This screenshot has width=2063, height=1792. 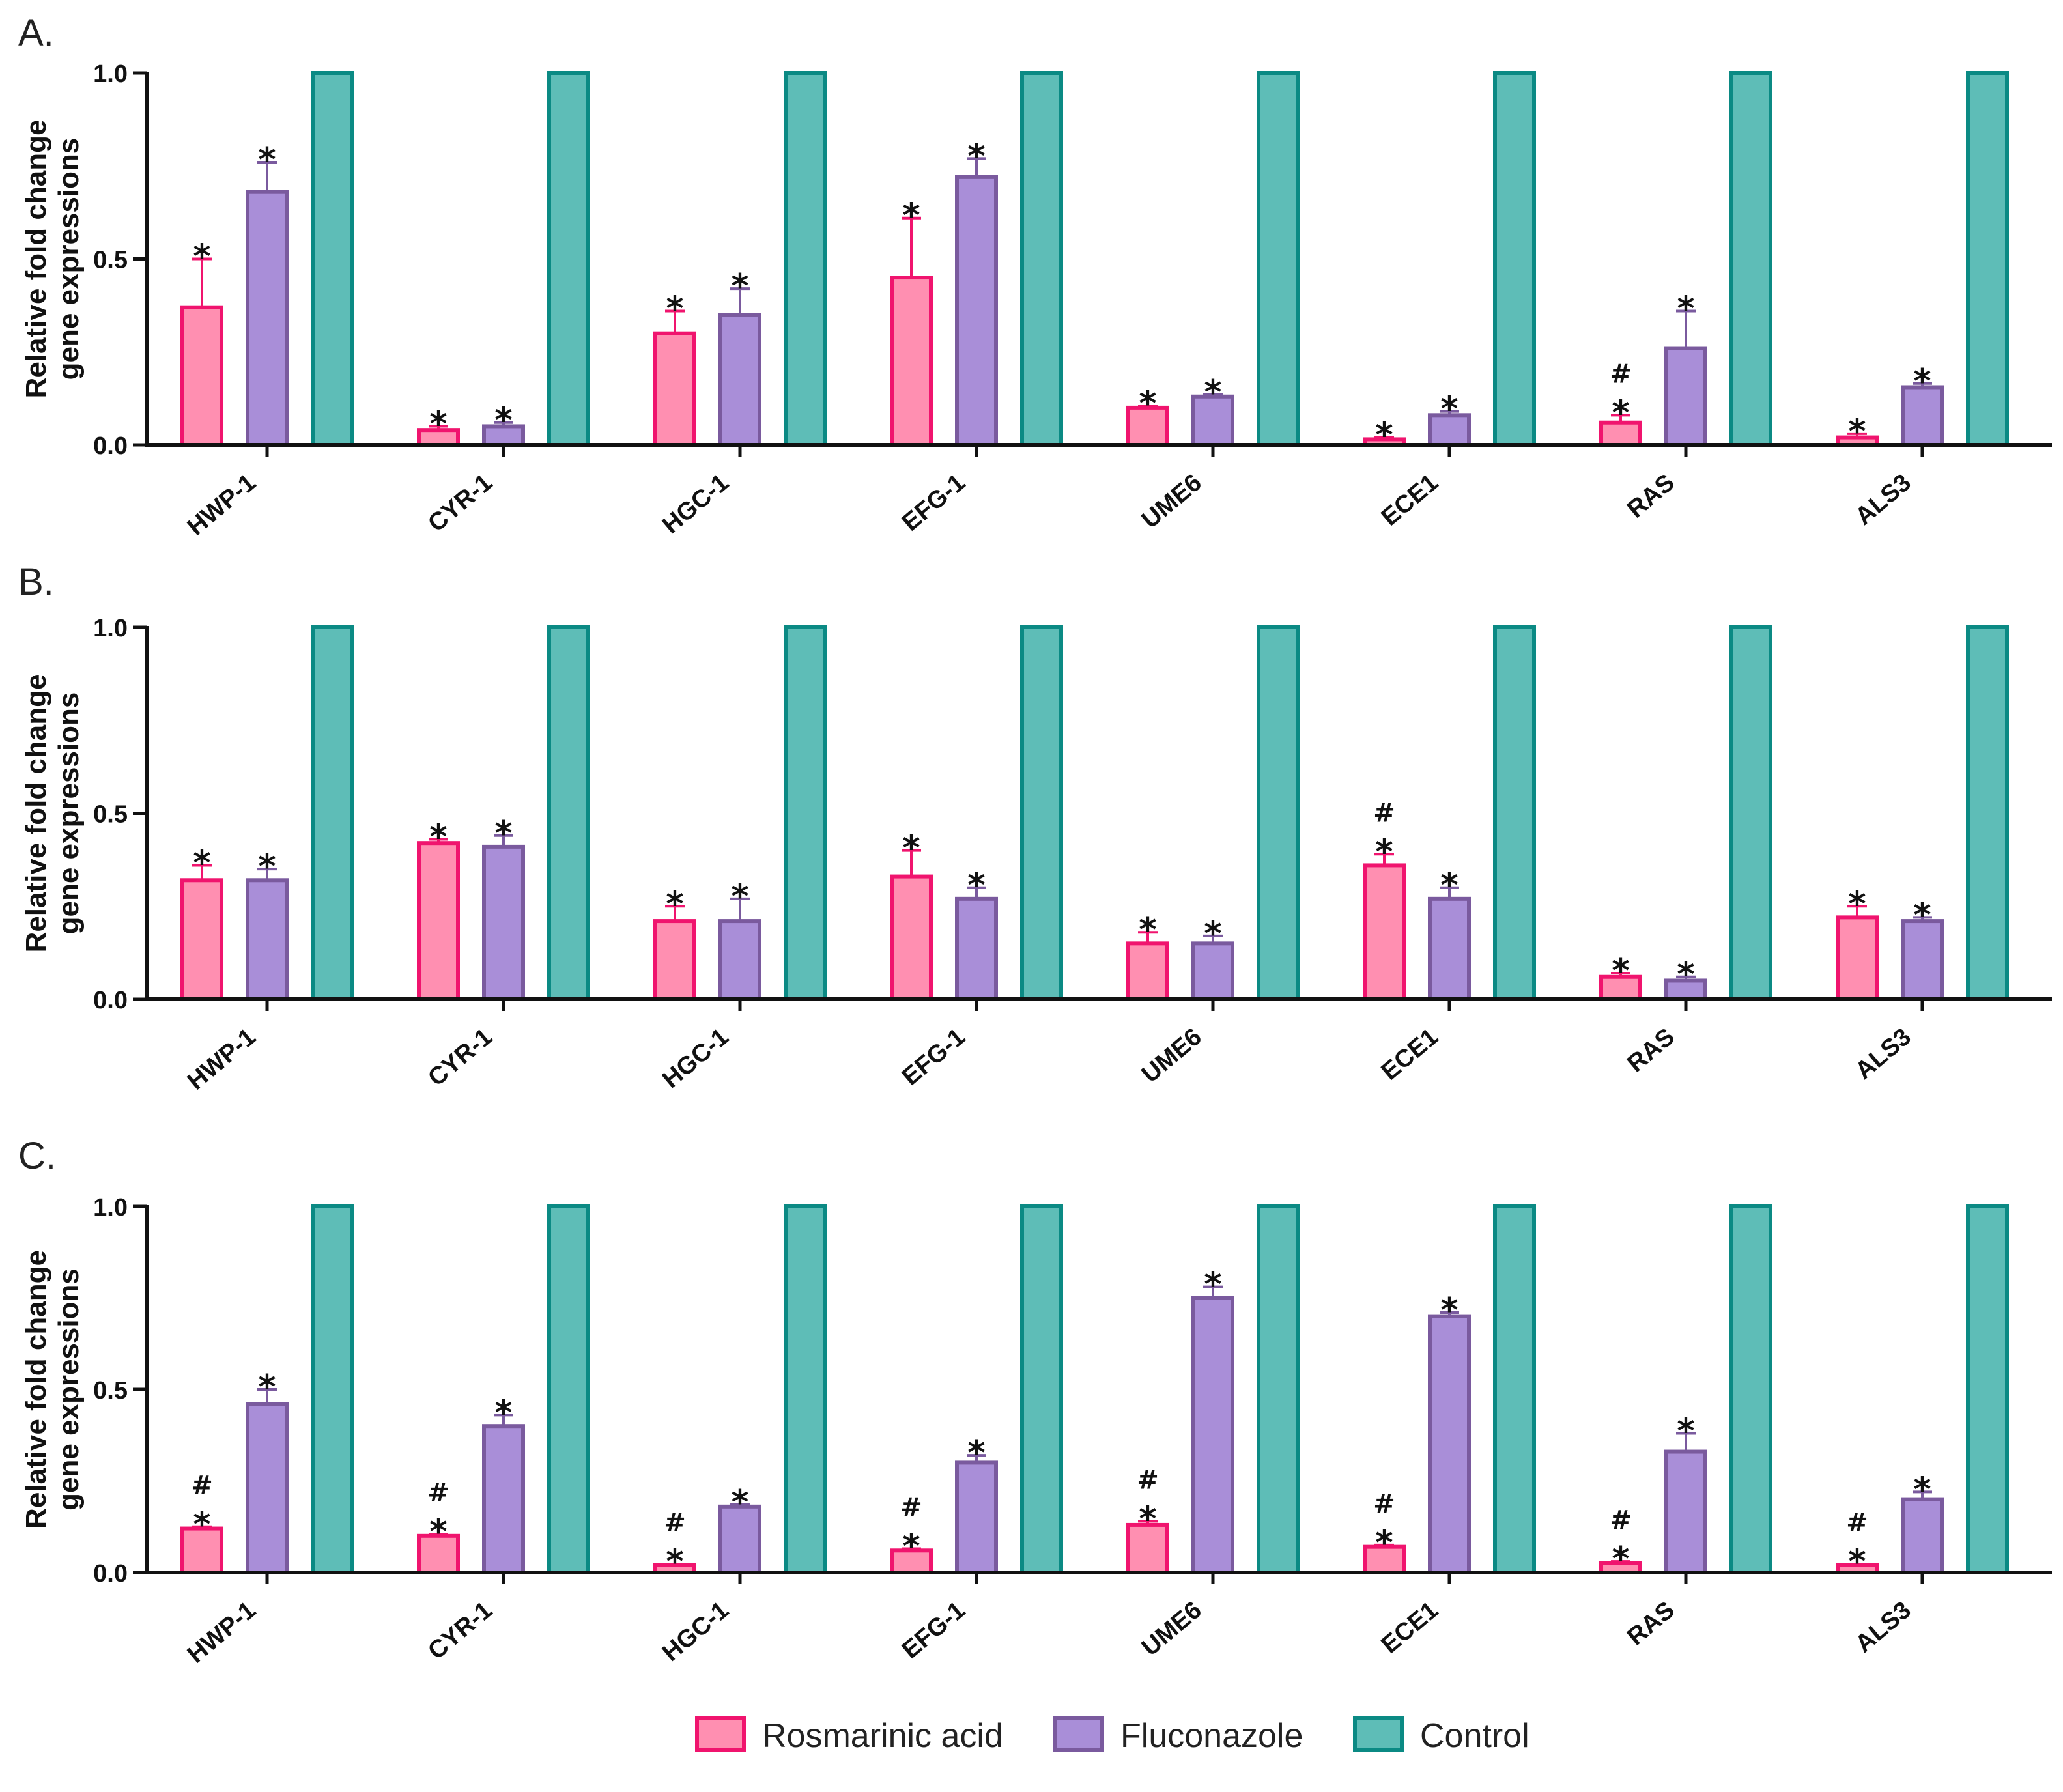 I want to click on panel-label: C., so click(x=37, y=1156).